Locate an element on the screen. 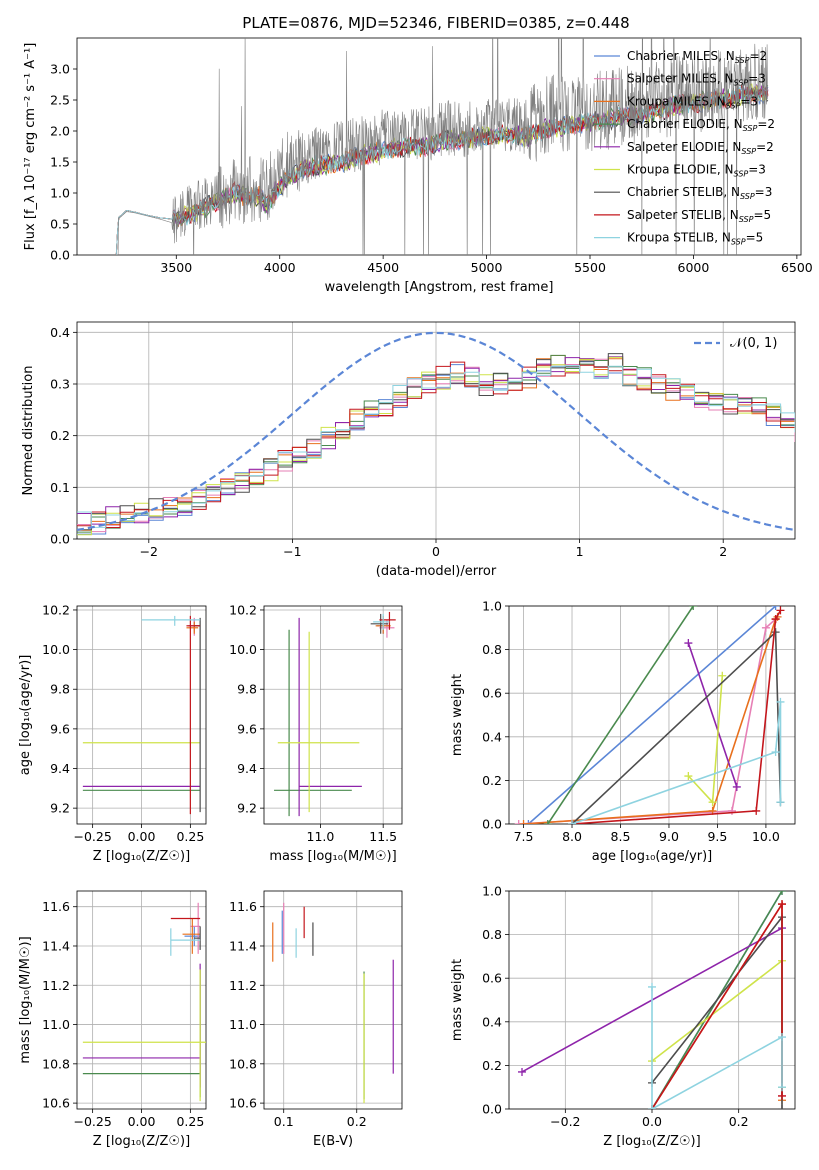 This screenshot has width=819, height=1170. legend-entry: Salpeter MILES, NSSP=3 is located at coordinates (696, 80).